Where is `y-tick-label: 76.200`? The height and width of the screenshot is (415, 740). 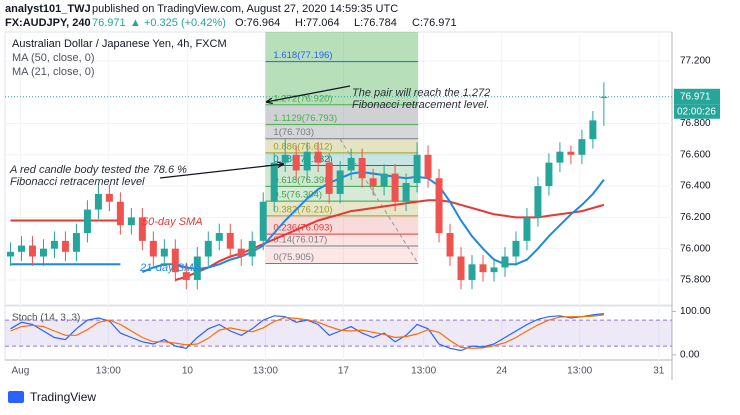 y-tick-label: 76.200 is located at coordinates (695, 217).